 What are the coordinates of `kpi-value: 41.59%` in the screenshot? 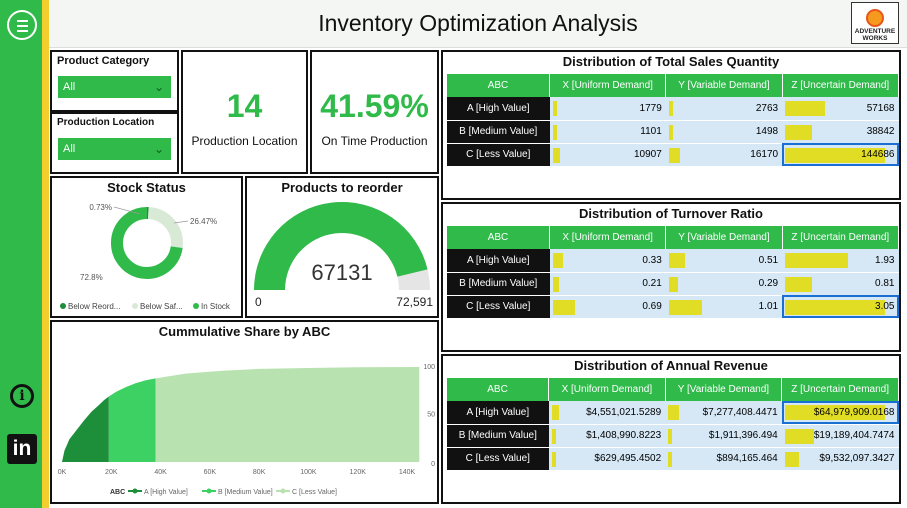 It's located at (374, 106).